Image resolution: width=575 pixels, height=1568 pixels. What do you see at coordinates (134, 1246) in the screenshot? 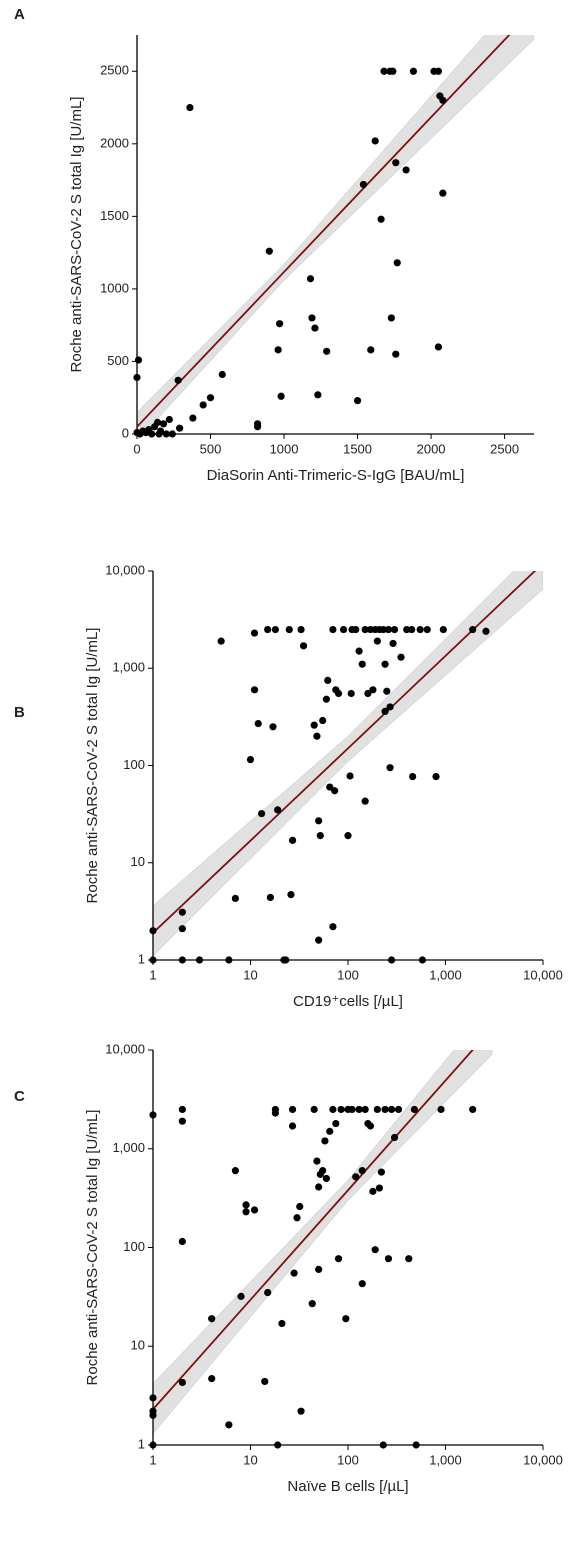
I see `y-tick-label: 100` at bounding box center [134, 1246].